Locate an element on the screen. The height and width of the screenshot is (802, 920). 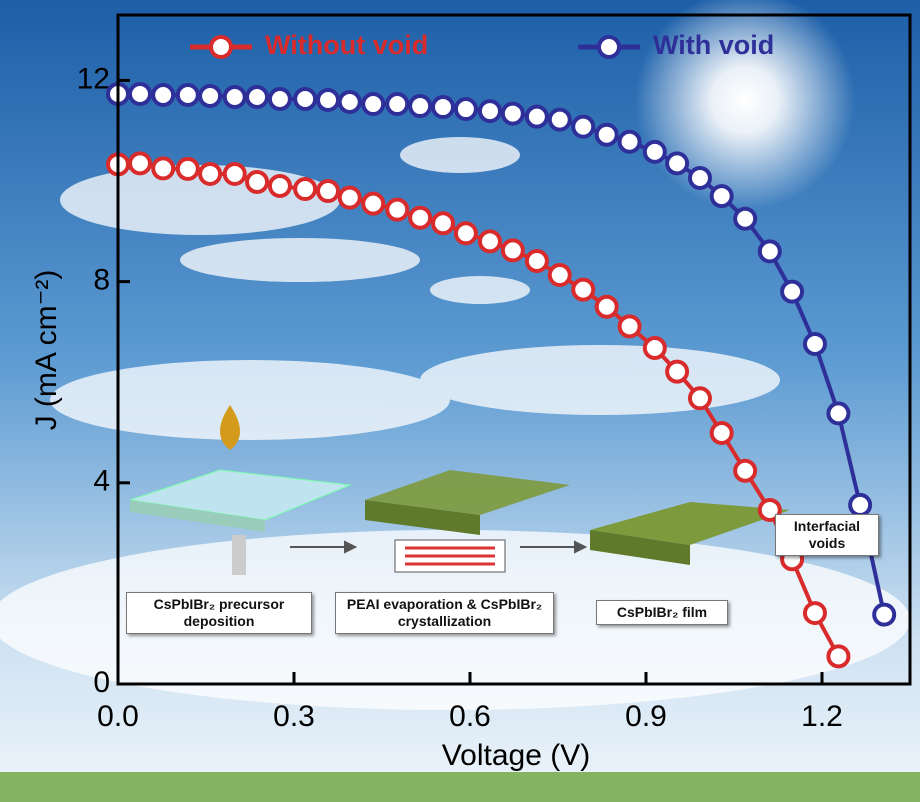
grass is located at coordinates (460, 787).